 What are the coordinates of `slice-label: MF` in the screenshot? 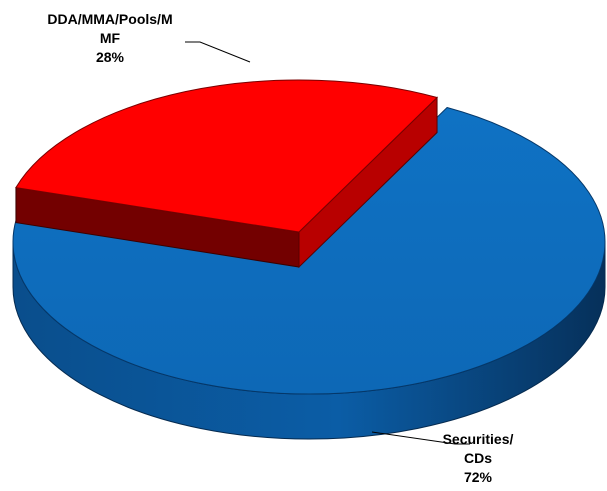 It's located at (110, 38).